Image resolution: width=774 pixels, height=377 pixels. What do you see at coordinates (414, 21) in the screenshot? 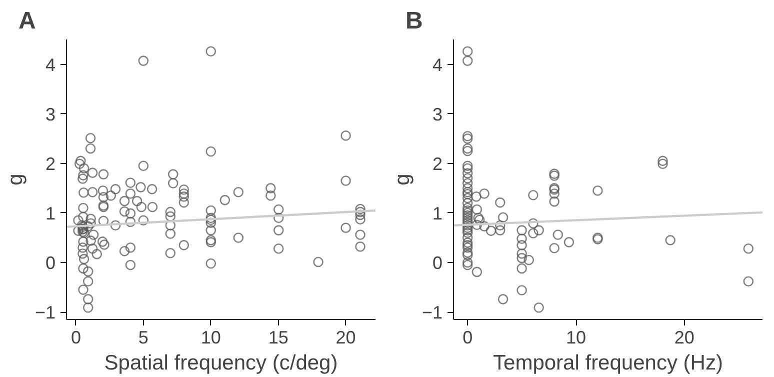
I see `chart-title: B` at bounding box center [414, 21].